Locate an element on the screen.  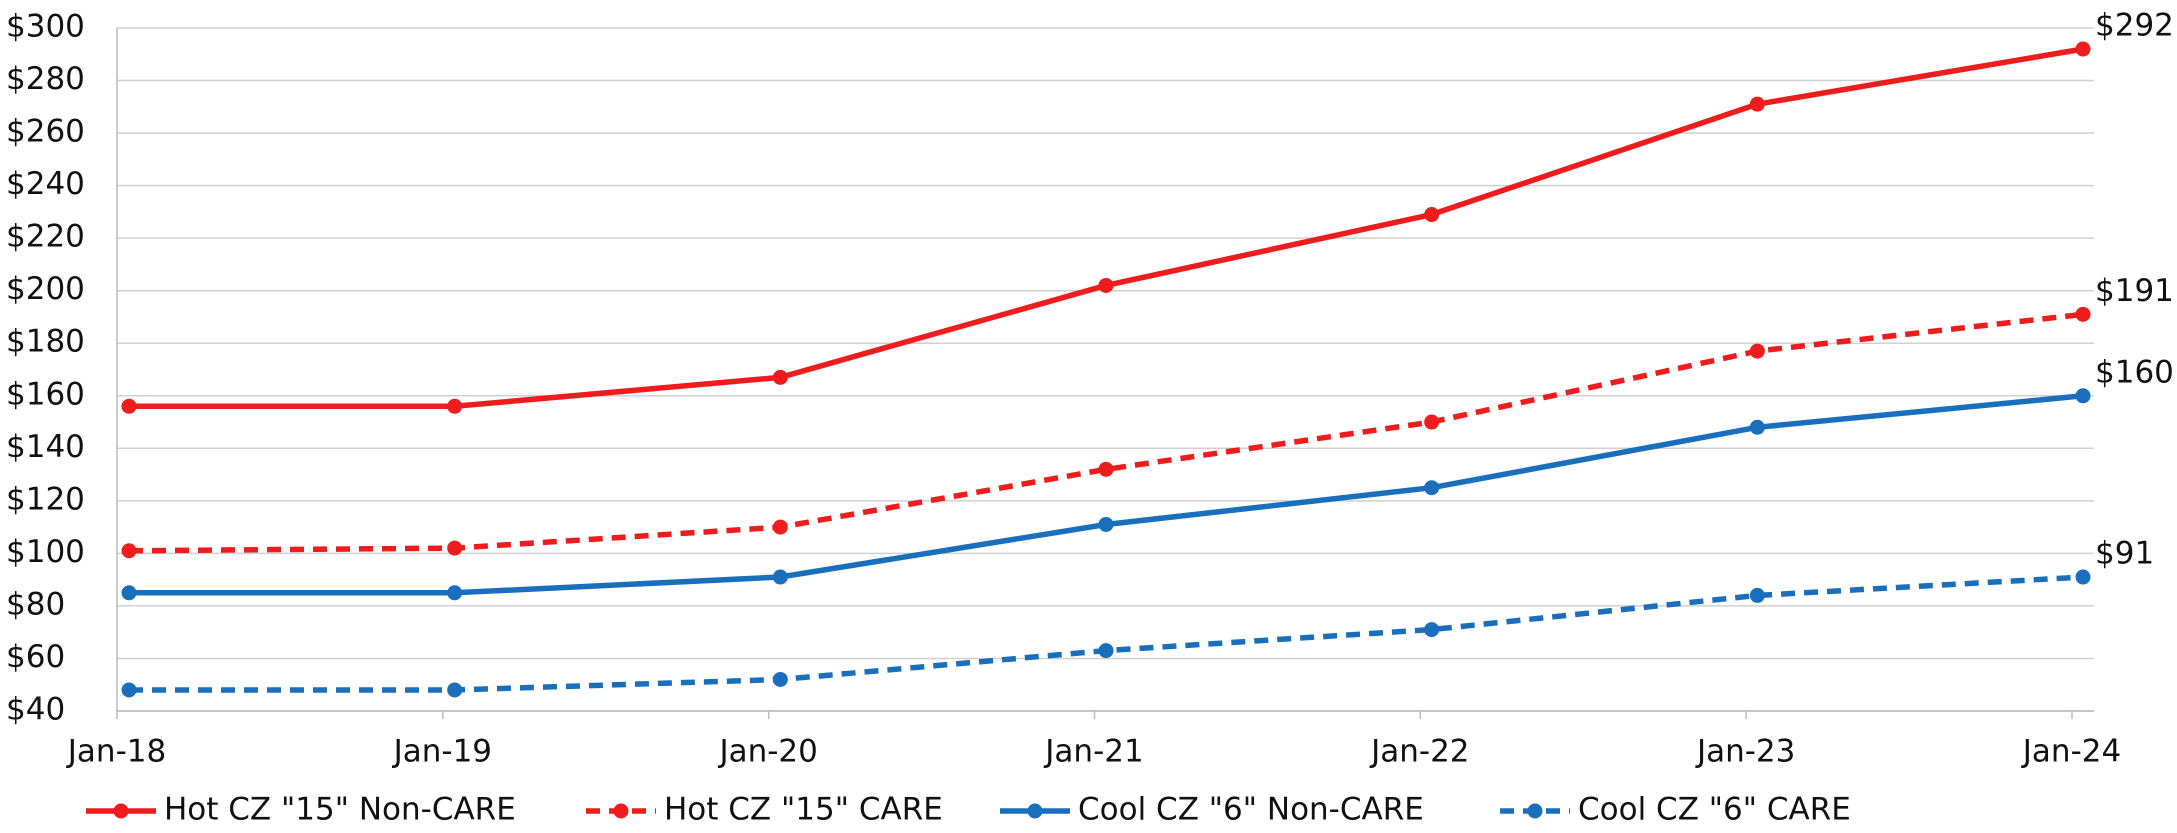
x-tick-label: Jan-24 is located at coordinates (2071, 752).